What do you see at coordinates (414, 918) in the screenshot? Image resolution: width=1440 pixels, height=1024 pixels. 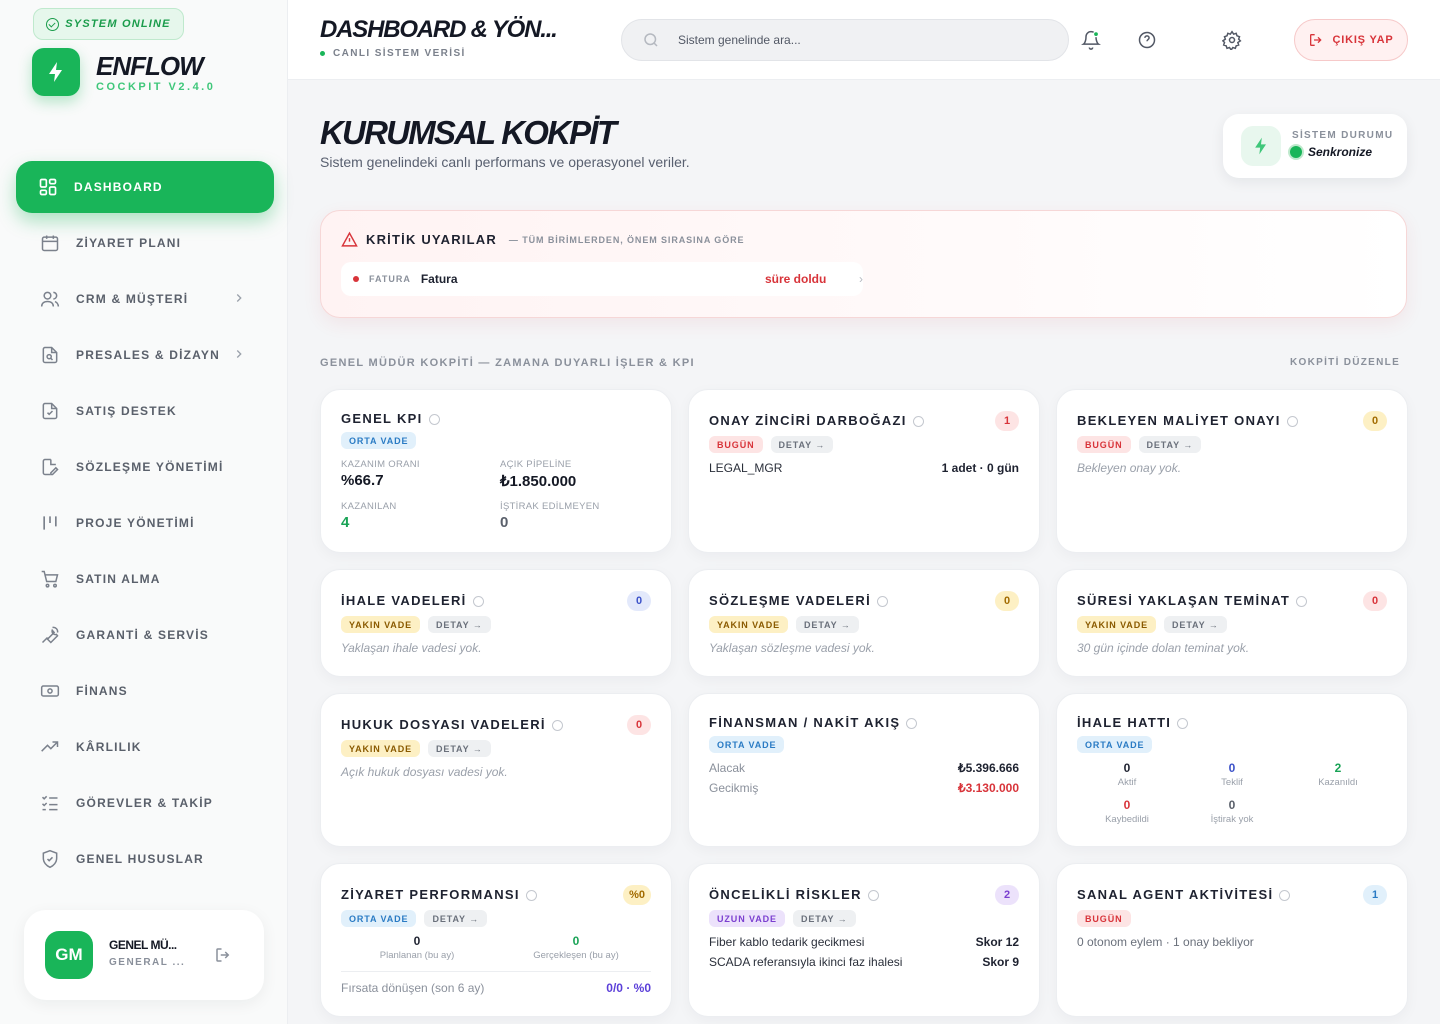 I see `card-badges: ORTA VADE DETAY →` at bounding box center [414, 918].